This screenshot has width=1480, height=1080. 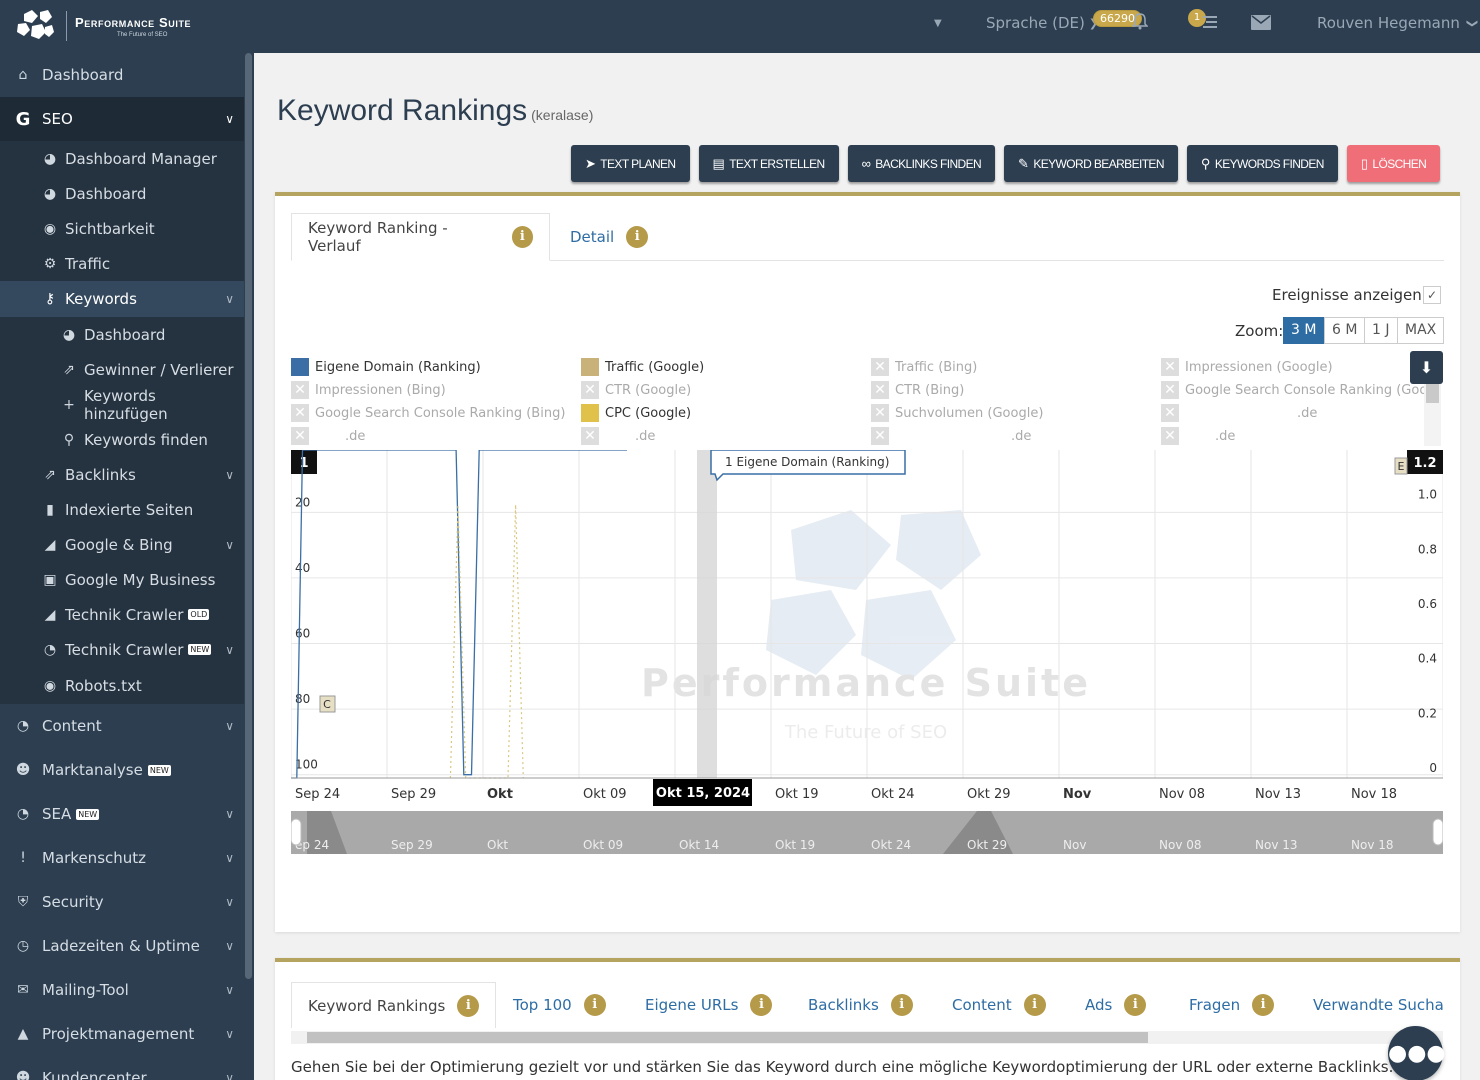 I want to click on tab-fragen: Fragen i, so click(x=1232, y=1005).